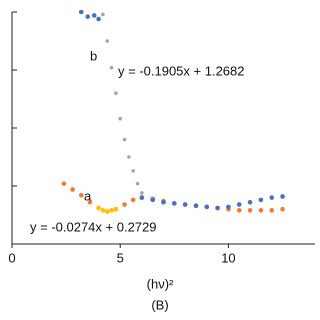  What do you see at coordinates (88, 195) in the screenshot?
I see `annotation: a` at bounding box center [88, 195].